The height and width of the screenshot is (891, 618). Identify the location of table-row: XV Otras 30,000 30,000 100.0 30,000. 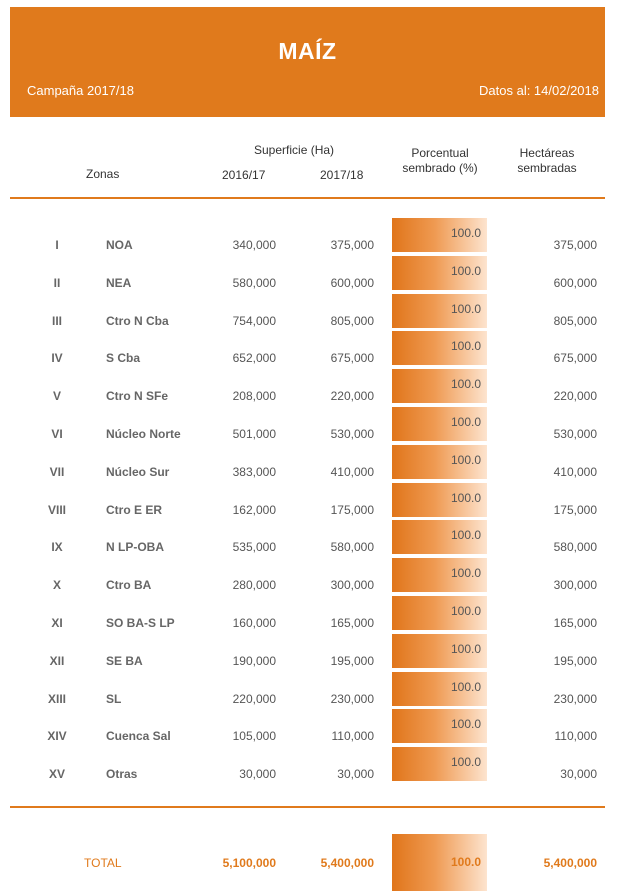
(309, 766).